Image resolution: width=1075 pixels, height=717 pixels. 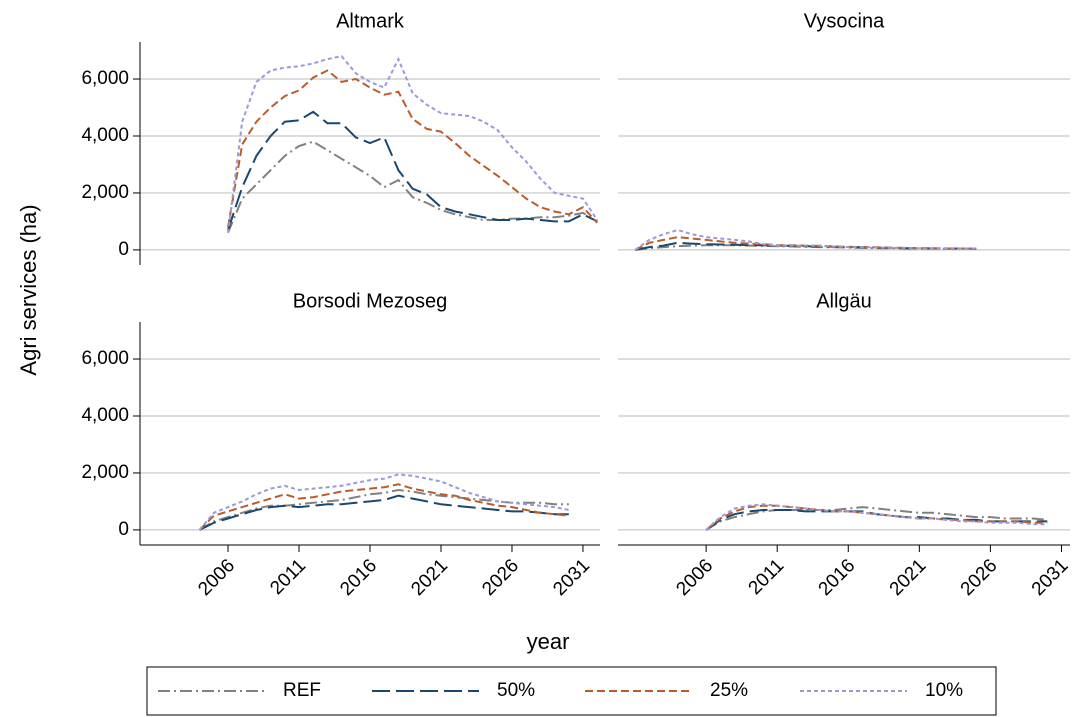 What do you see at coordinates (944, 690) in the screenshot?
I see `legend-label: 10%` at bounding box center [944, 690].